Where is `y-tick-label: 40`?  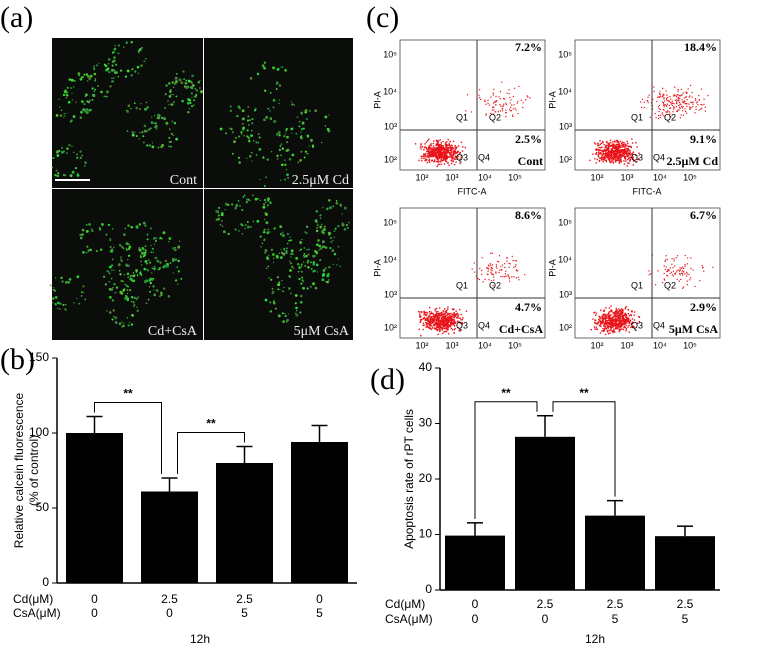
y-tick-label: 40 is located at coordinates (426, 367).